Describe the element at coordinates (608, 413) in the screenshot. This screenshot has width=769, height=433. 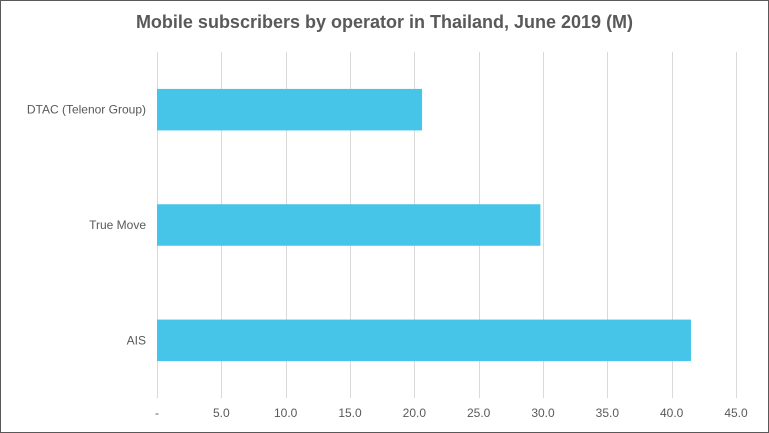
I see `x-tick-label: 35.0` at that location.